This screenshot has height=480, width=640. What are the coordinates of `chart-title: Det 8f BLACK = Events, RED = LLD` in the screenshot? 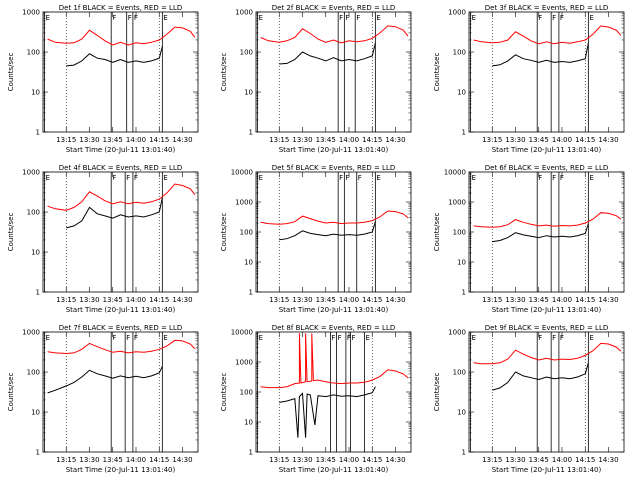 It's located at (333, 328).